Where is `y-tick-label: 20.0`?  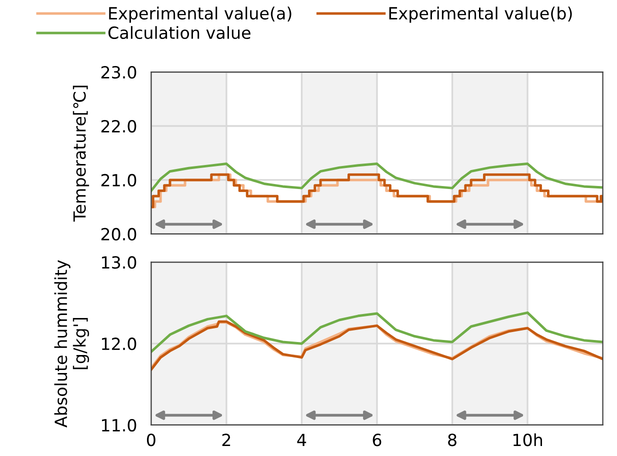 y-tick-label: 20.0 is located at coordinates (118, 234).